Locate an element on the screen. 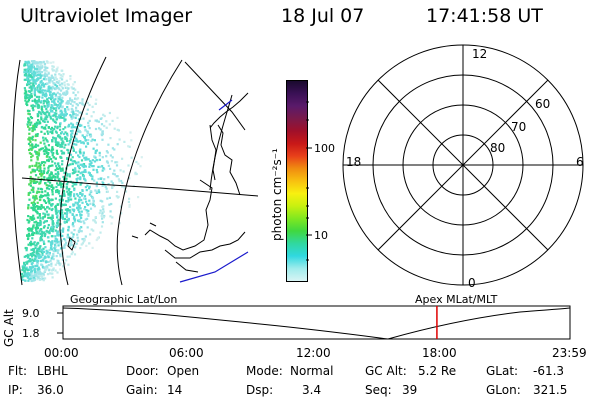 The image size is (600, 400). xtick-1800: 18:00 is located at coordinates (439, 353).